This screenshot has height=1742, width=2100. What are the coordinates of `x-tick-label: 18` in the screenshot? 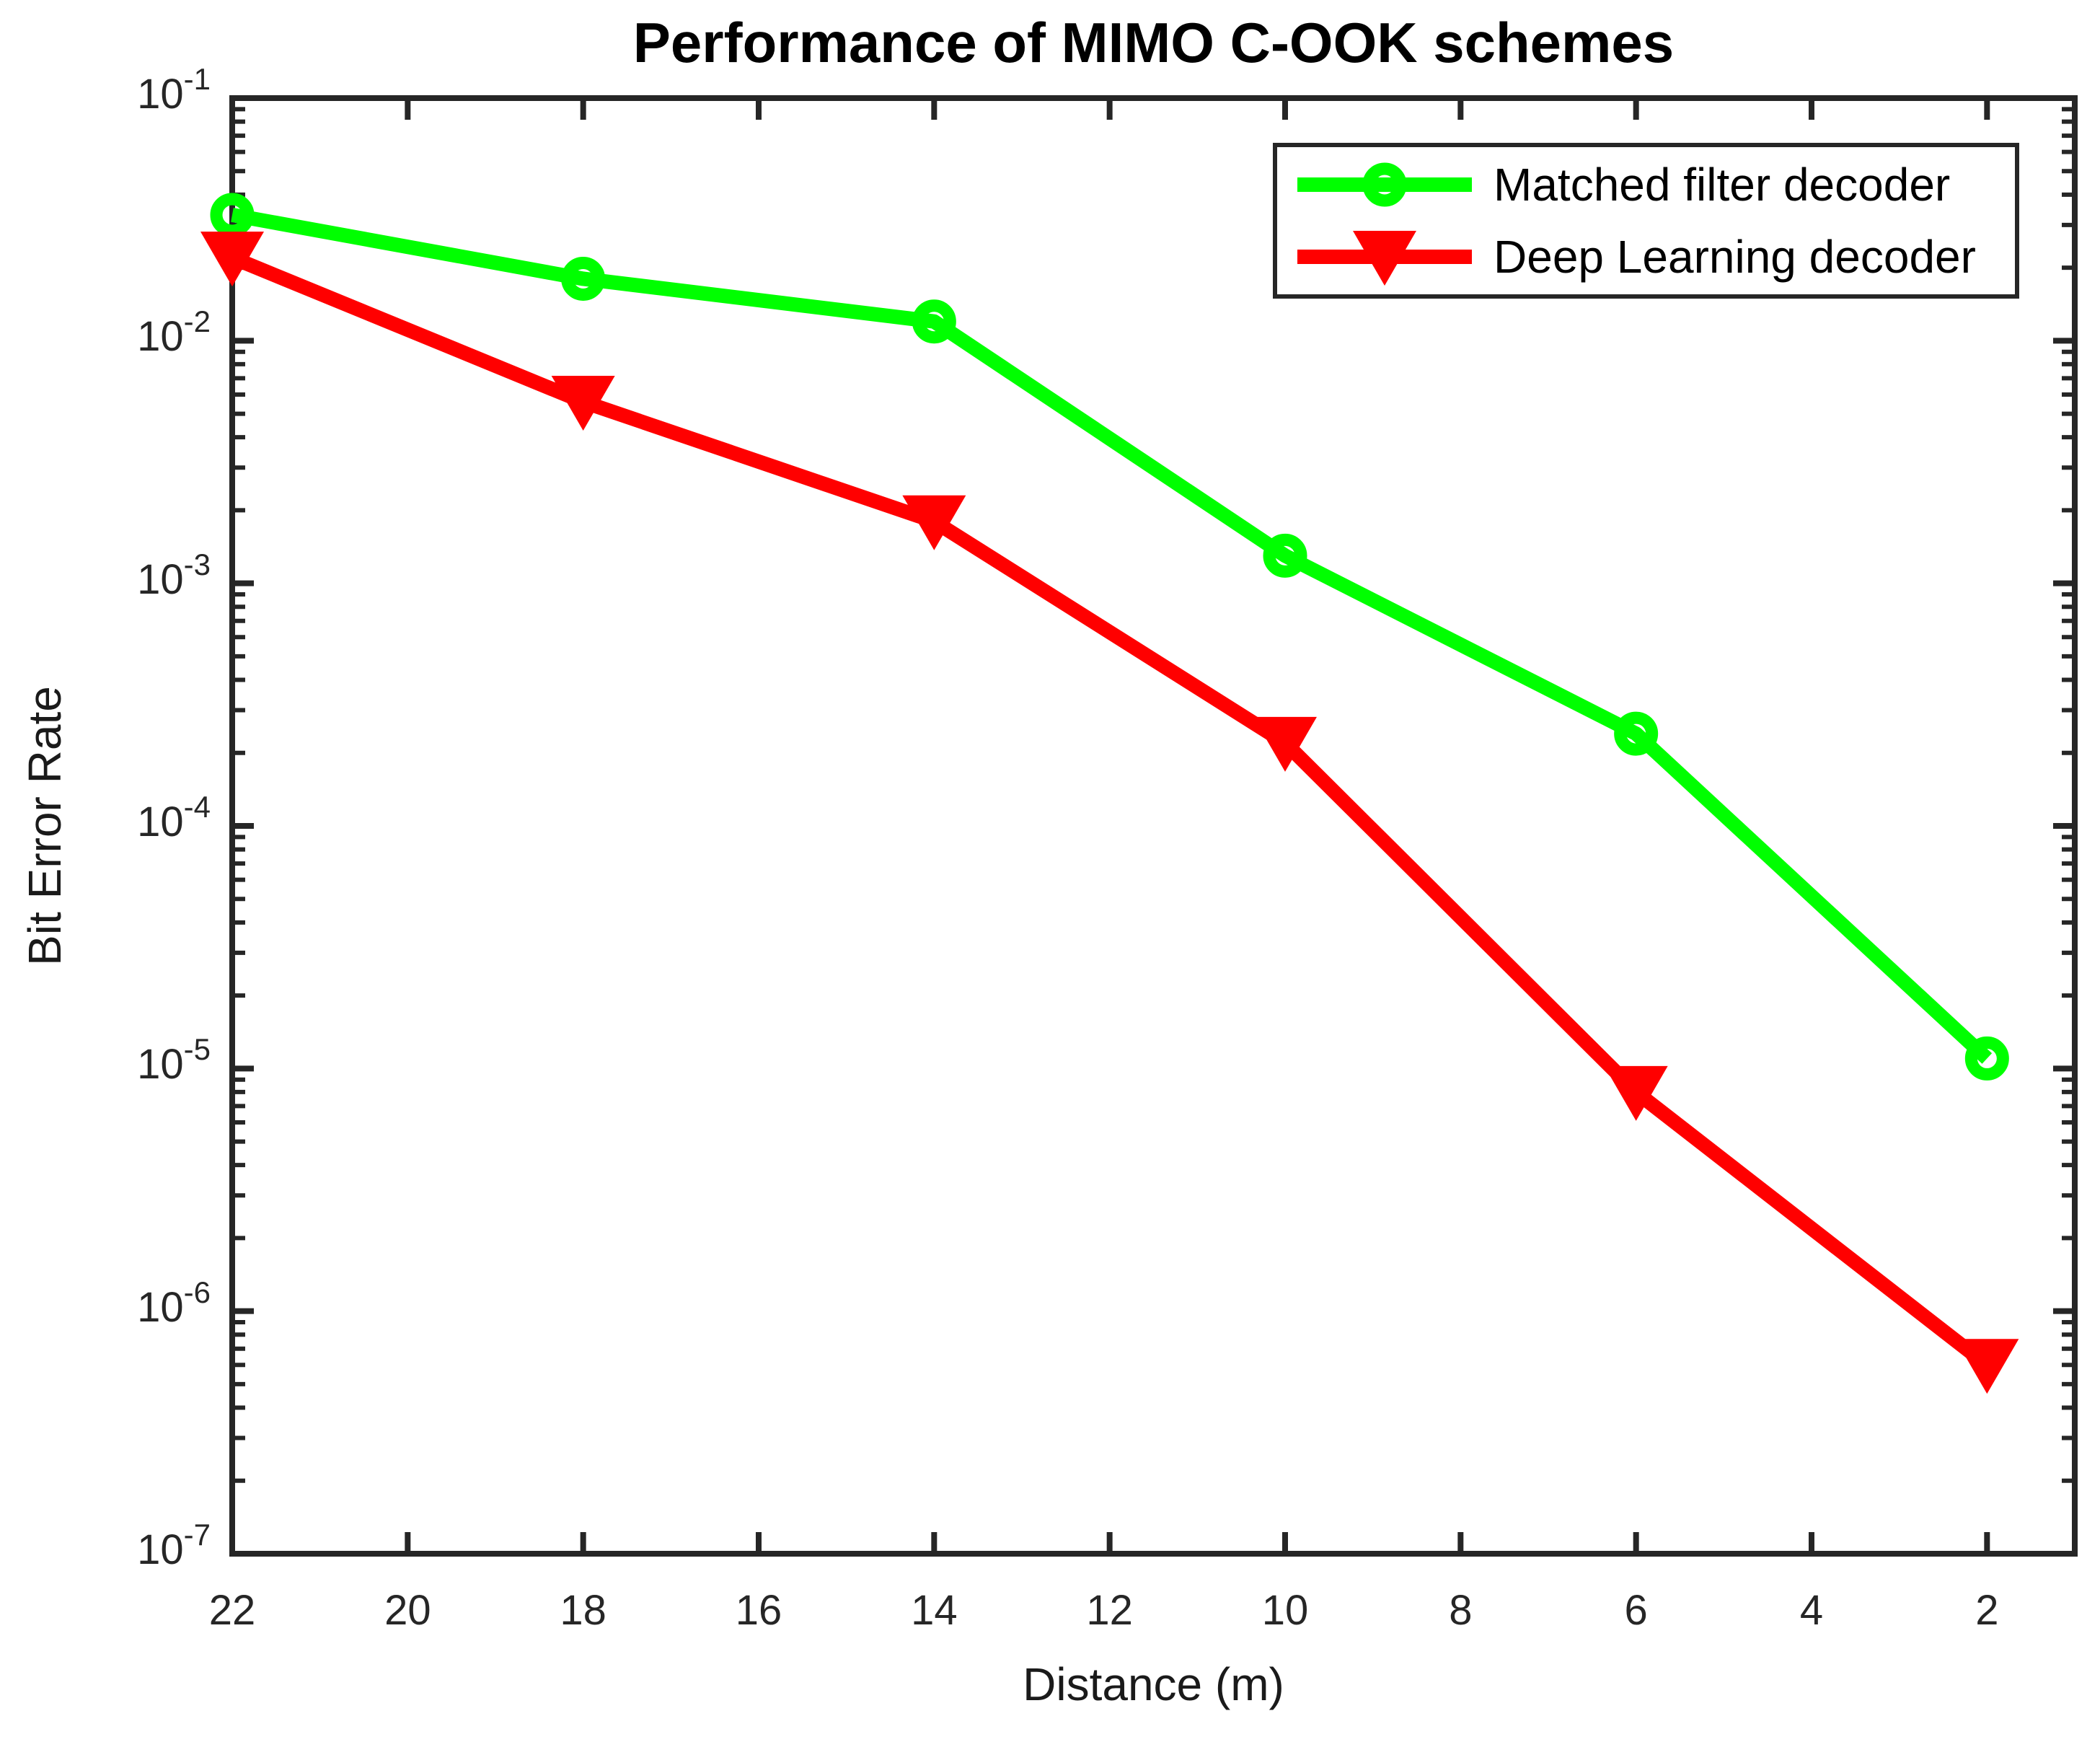 It's located at (583, 1611).